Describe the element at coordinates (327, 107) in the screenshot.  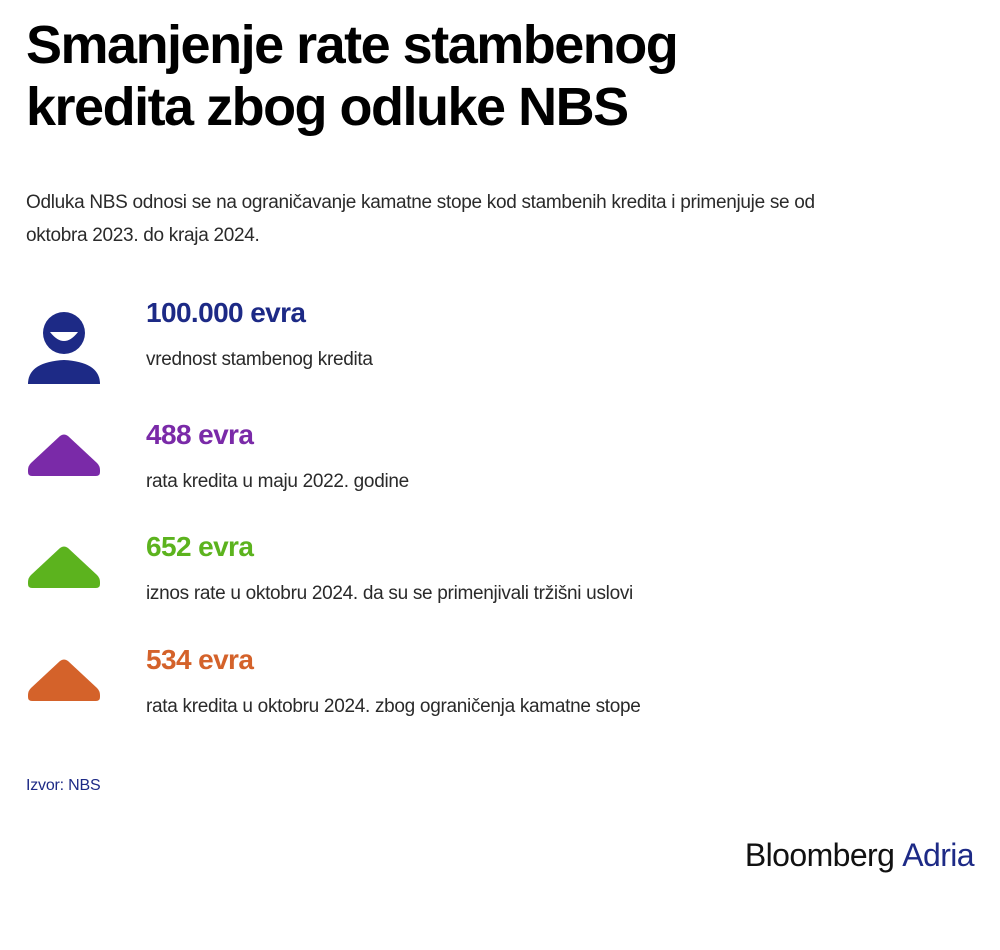
I see `title-line-2: kredita zbog odluke NBS` at that location.